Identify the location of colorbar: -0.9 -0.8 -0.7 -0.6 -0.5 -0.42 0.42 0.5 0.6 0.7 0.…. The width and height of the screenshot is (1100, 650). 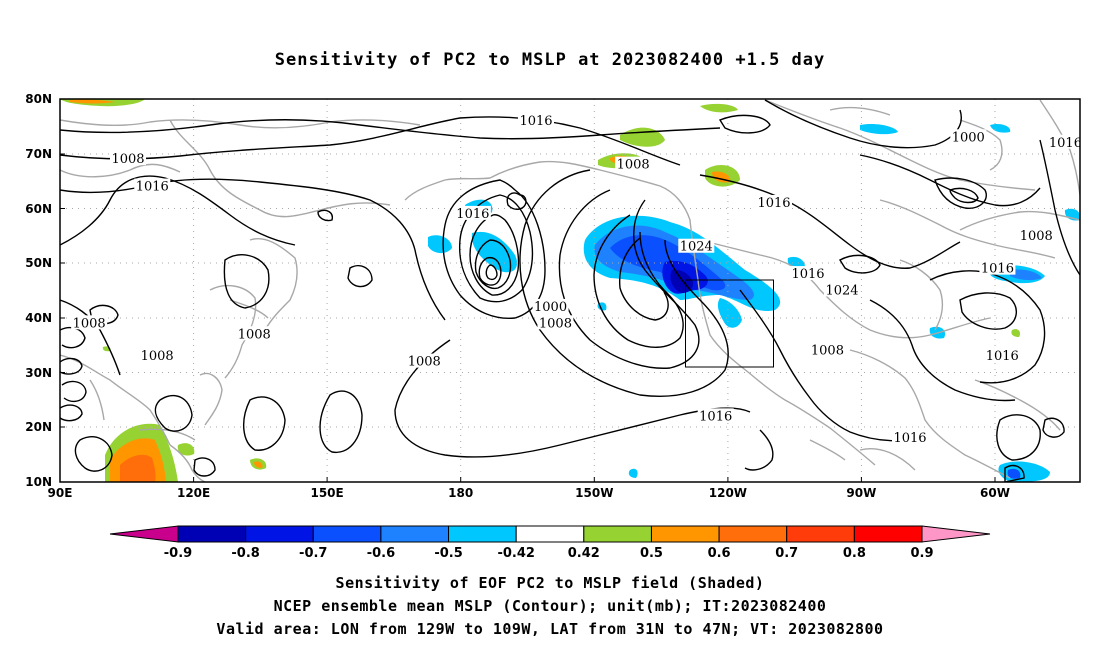
(550, 543).